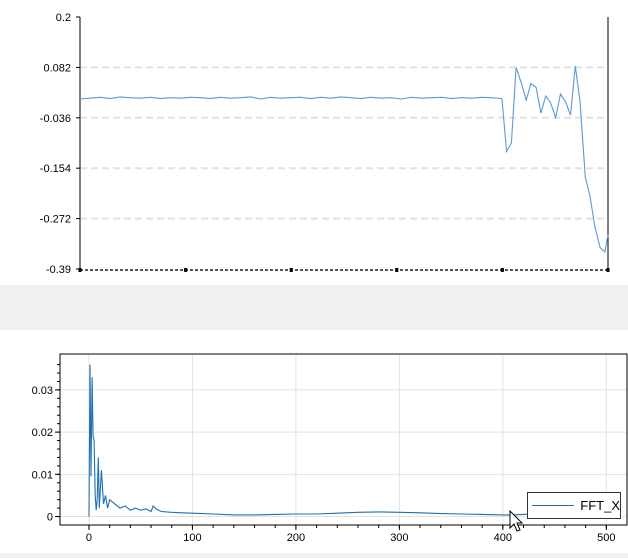 The height and width of the screenshot is (558, 628). What do you see at coordinates (55, 169) in the screenshot?
I see `y-tick-label: -0.154` at bounding box center [55, 169].